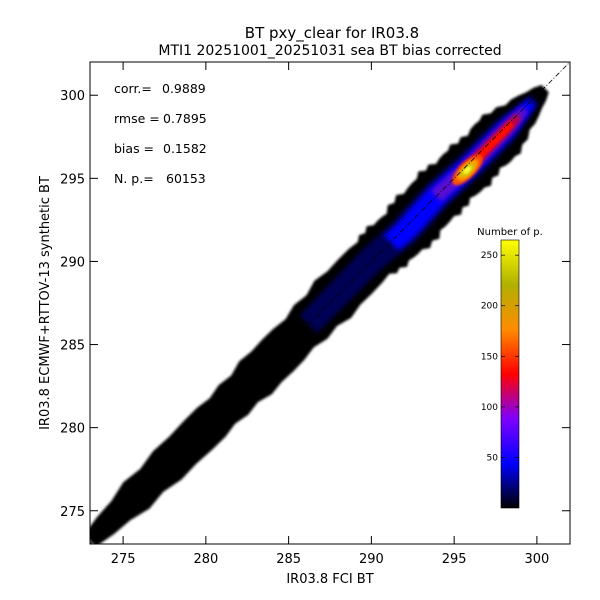 This screenshot has width=600, height=600. I want to click on stat-label: N. p.=, so click(134, 178).